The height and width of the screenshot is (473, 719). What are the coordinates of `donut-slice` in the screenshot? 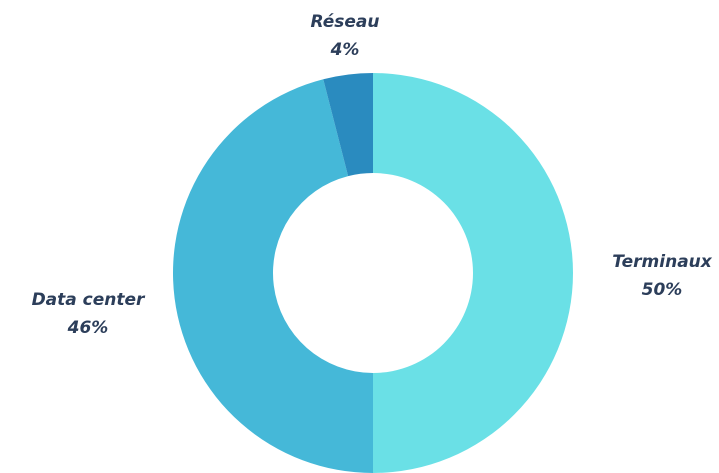 It's located at (348, 125).